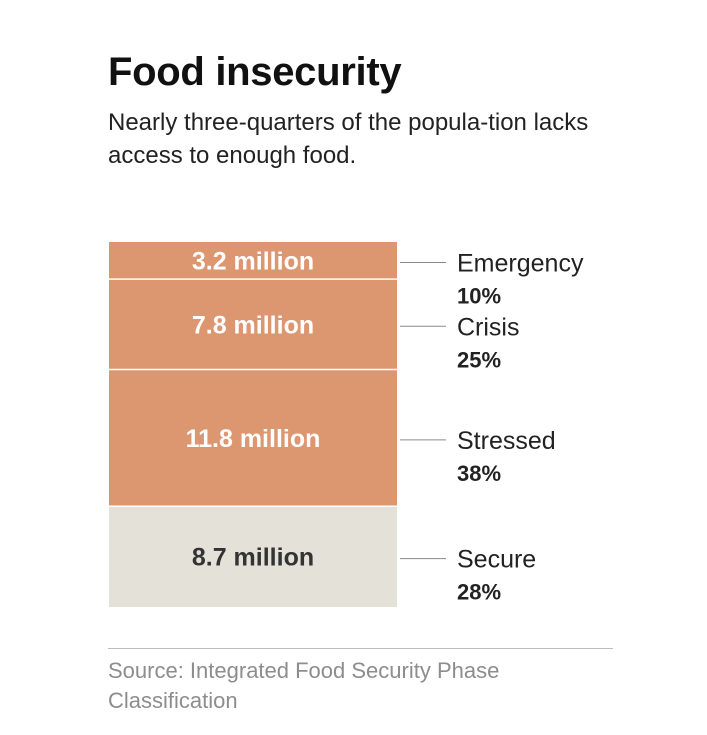 Image resolution: width=707 pixels, height=735 pixels. I want to click on category-label: Crisis, so click(488, 327).